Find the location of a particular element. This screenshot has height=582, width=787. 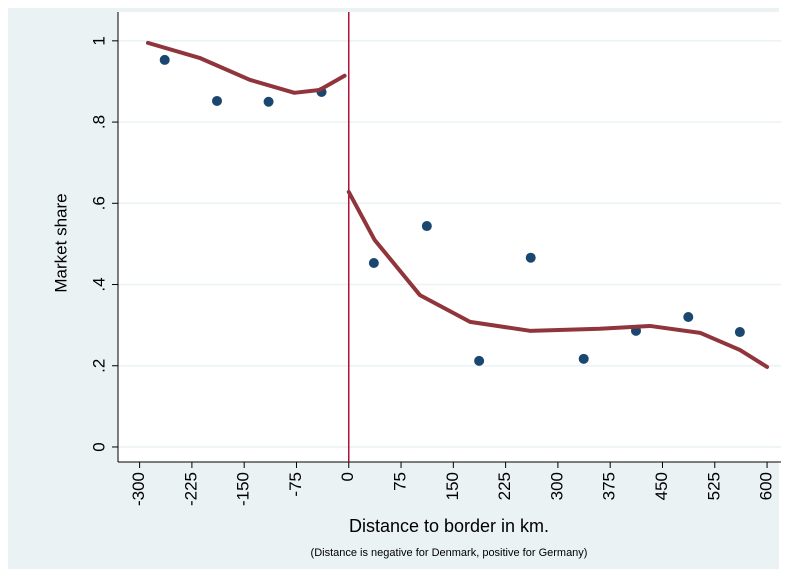

y-axis-title: Market share is located at coordinates (60, 242).